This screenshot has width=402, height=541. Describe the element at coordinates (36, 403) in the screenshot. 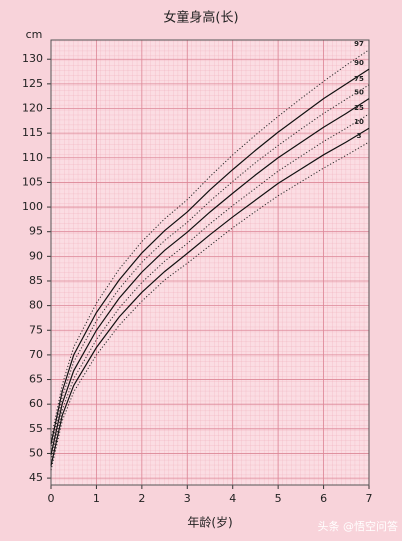

I see `y-tick-label: 60` at that location.